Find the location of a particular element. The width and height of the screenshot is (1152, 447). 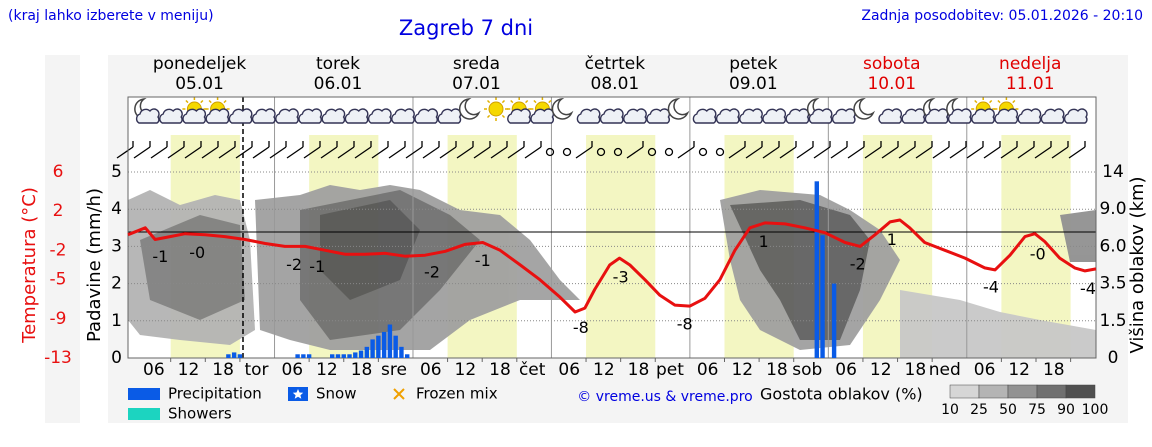

y-tick-label: 1 is located at coordinates (116, 321).